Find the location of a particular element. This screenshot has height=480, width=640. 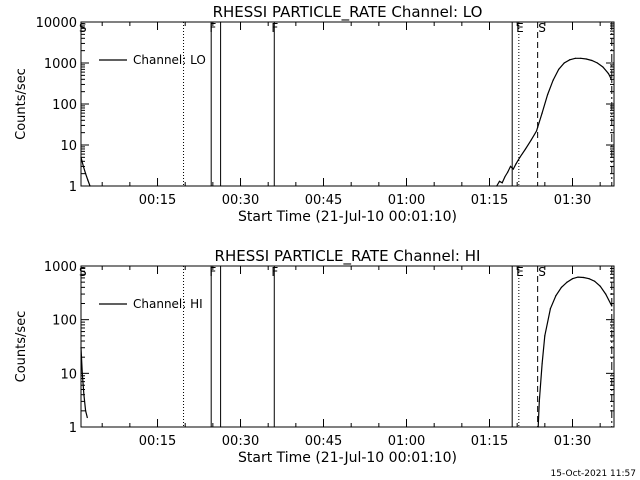

footer-timestamp: 15-Oct-2021 11:57 is located at coordinates (593, 474).